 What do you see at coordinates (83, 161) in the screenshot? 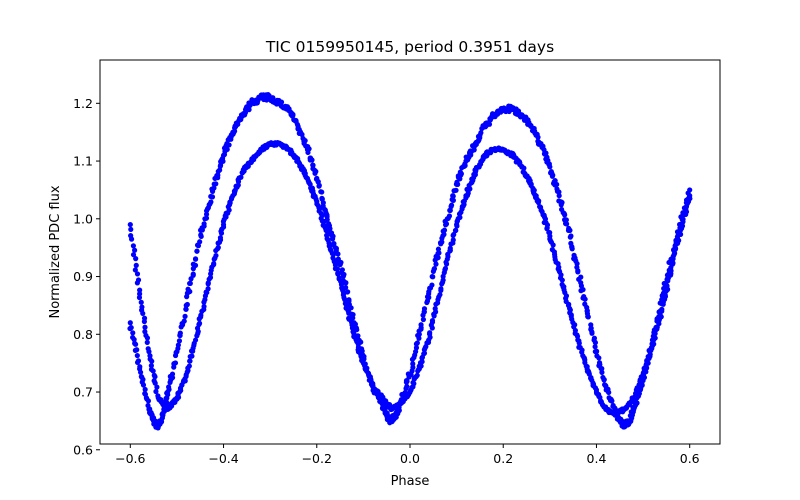
I see `y-tick-label: 1.1` at bounding box center [83, 161].